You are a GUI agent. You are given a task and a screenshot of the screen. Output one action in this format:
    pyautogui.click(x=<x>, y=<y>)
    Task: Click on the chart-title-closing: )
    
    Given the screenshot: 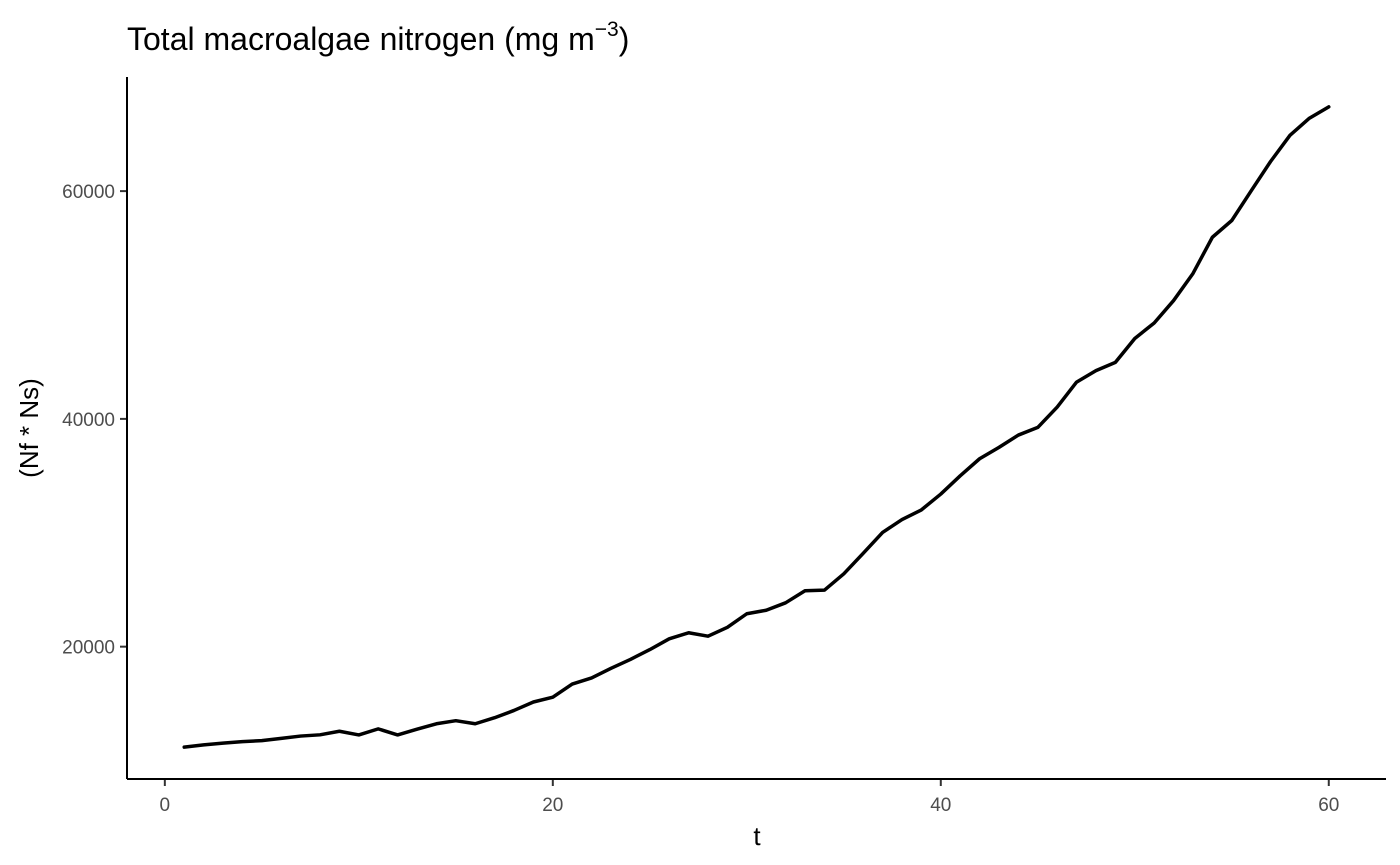 What is the action you would take?
    pyautogui.click(x=624, y=39)
    